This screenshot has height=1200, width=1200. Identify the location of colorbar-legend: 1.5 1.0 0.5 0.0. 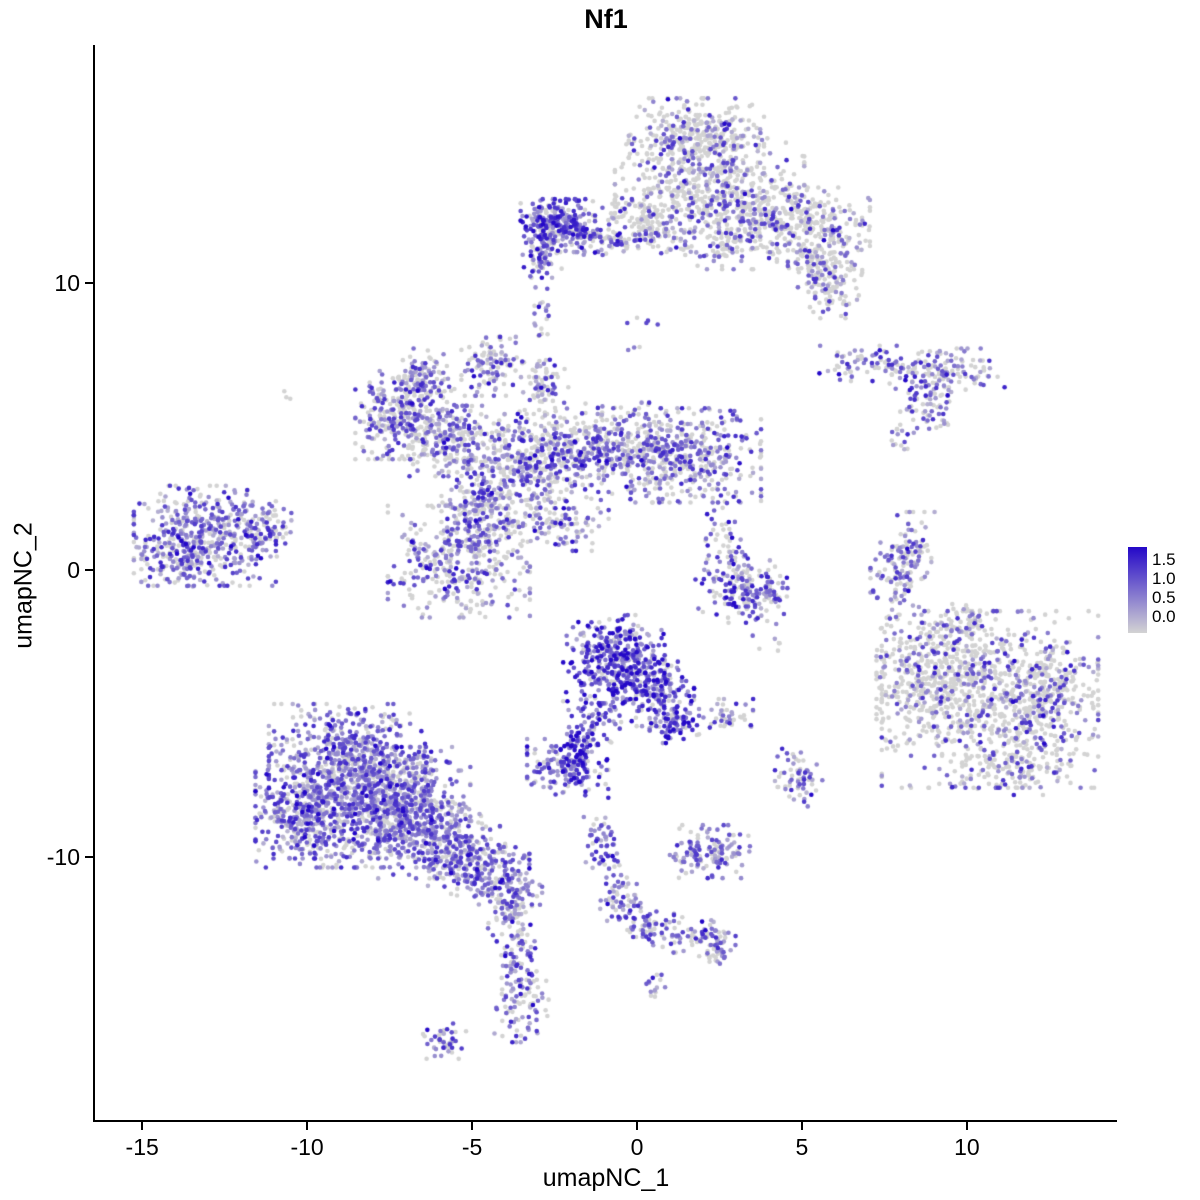
(1163, 591).